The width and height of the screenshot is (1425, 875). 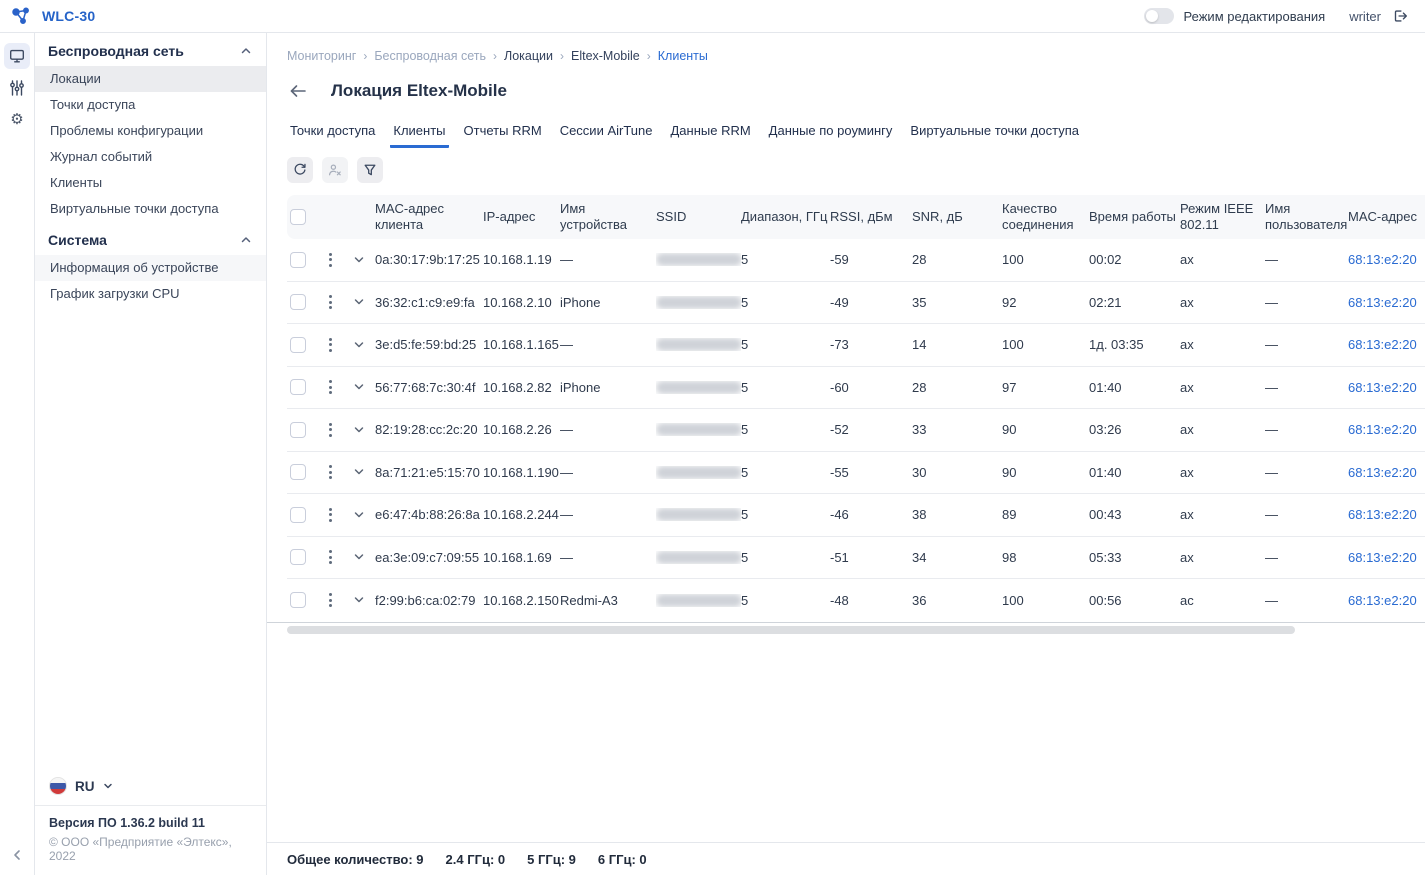 What do you see at coordinates (150, 79) in the screenshot?
I see `sidebar-item: Локации` at bounding box center [150, 79].